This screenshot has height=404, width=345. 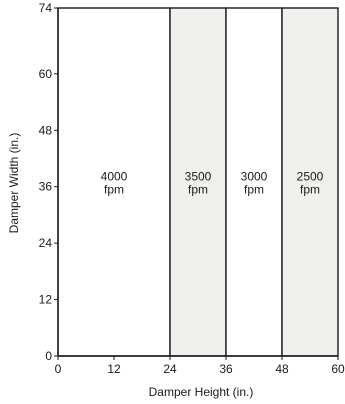 What do you see at coordinates (46, 74) in the screenshot?
I see `y-tick-label-5: 60` at bounding box center [46, 74].